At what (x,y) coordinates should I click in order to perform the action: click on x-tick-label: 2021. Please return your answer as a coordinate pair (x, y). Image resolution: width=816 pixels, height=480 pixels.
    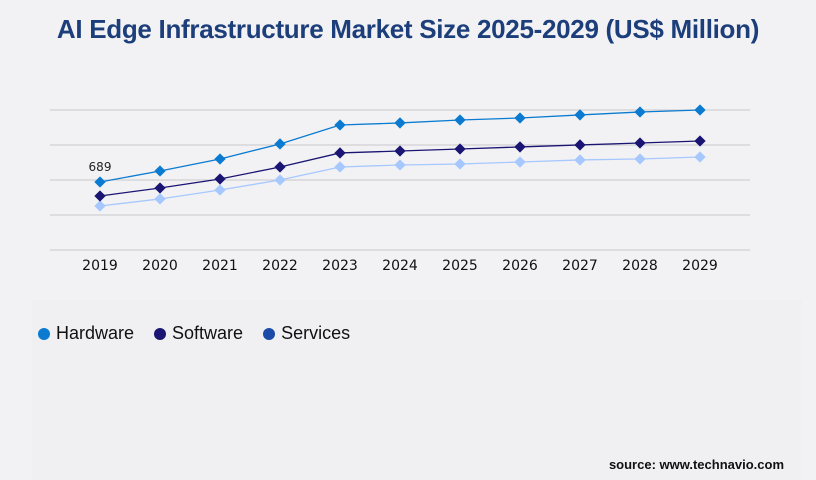
    Looking at the image, I should click on (220, 266).